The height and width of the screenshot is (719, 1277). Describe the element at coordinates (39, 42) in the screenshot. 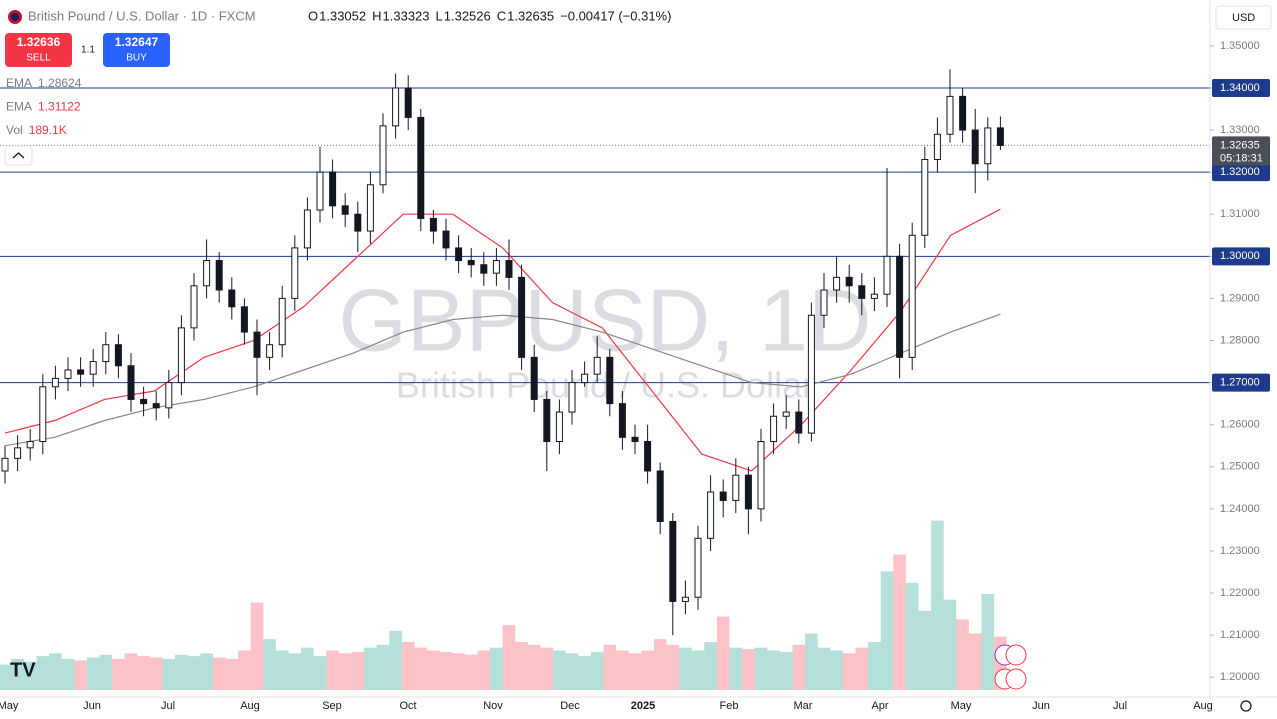

I see `sell-price: 1.32636` at that location.